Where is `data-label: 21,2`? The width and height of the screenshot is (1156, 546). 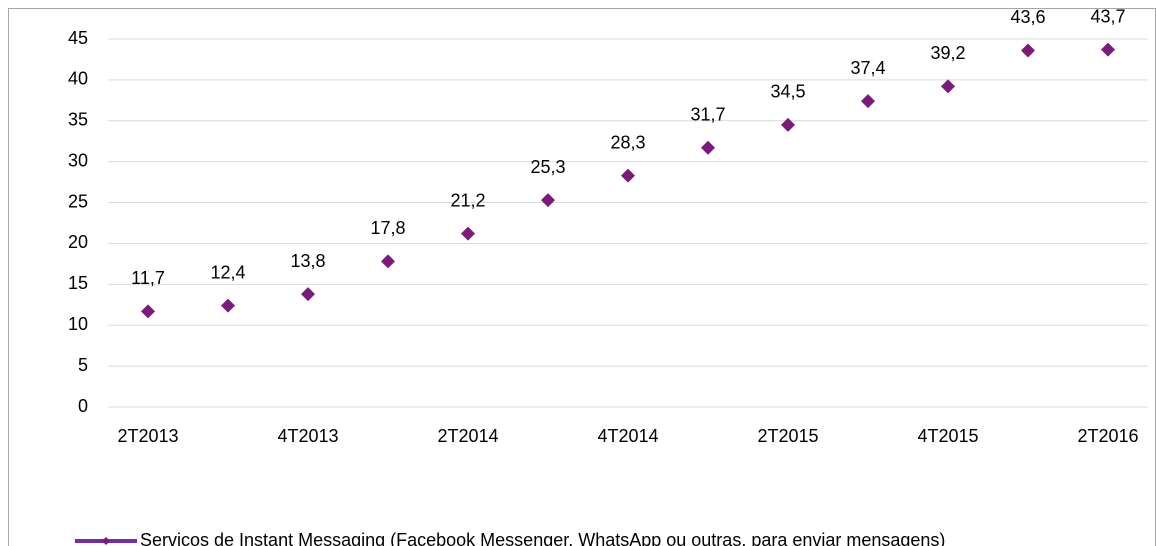
data-label: 21,2 is located at coordinates (467, 200).